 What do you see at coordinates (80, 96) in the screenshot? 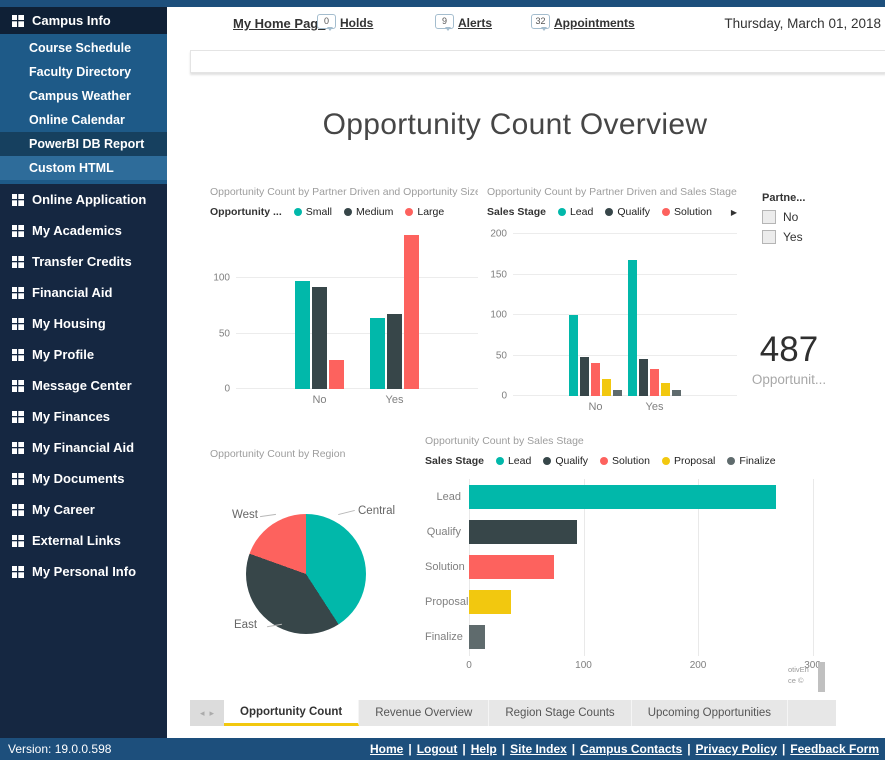
I see `sidebar-item-campus-weather: Campus Weather` at bounding box center [80, 96].